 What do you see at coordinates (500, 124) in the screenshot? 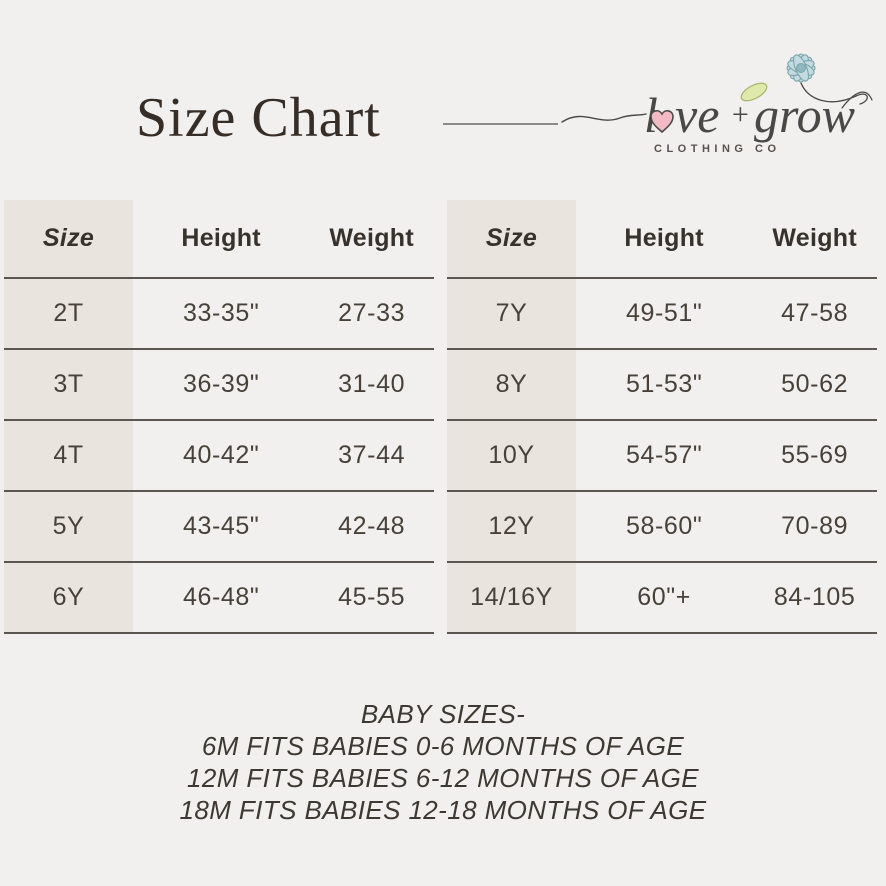
I see `title-dash-line` at bounding box center [500, 124].